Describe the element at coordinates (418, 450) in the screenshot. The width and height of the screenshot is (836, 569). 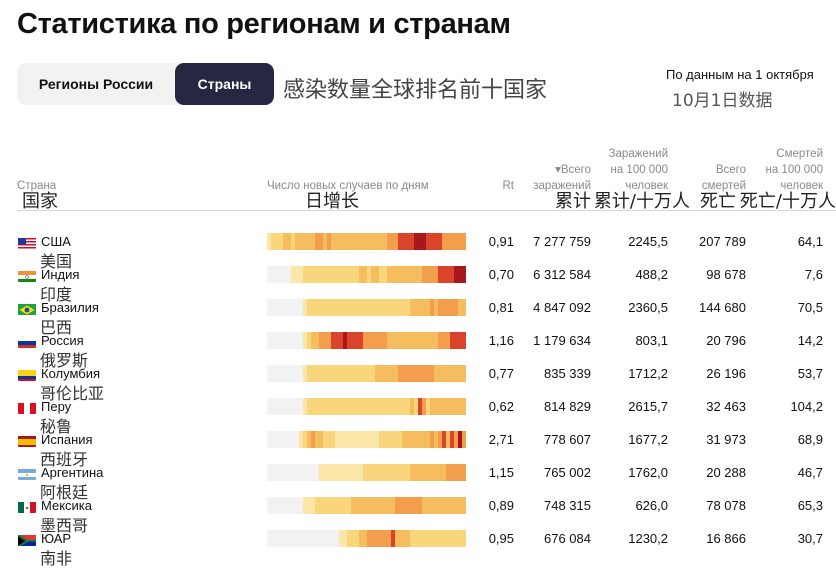
I see `table-row: Испания 西班牙 2,71 778 607 1677,2 31 973 68,9` at that location.